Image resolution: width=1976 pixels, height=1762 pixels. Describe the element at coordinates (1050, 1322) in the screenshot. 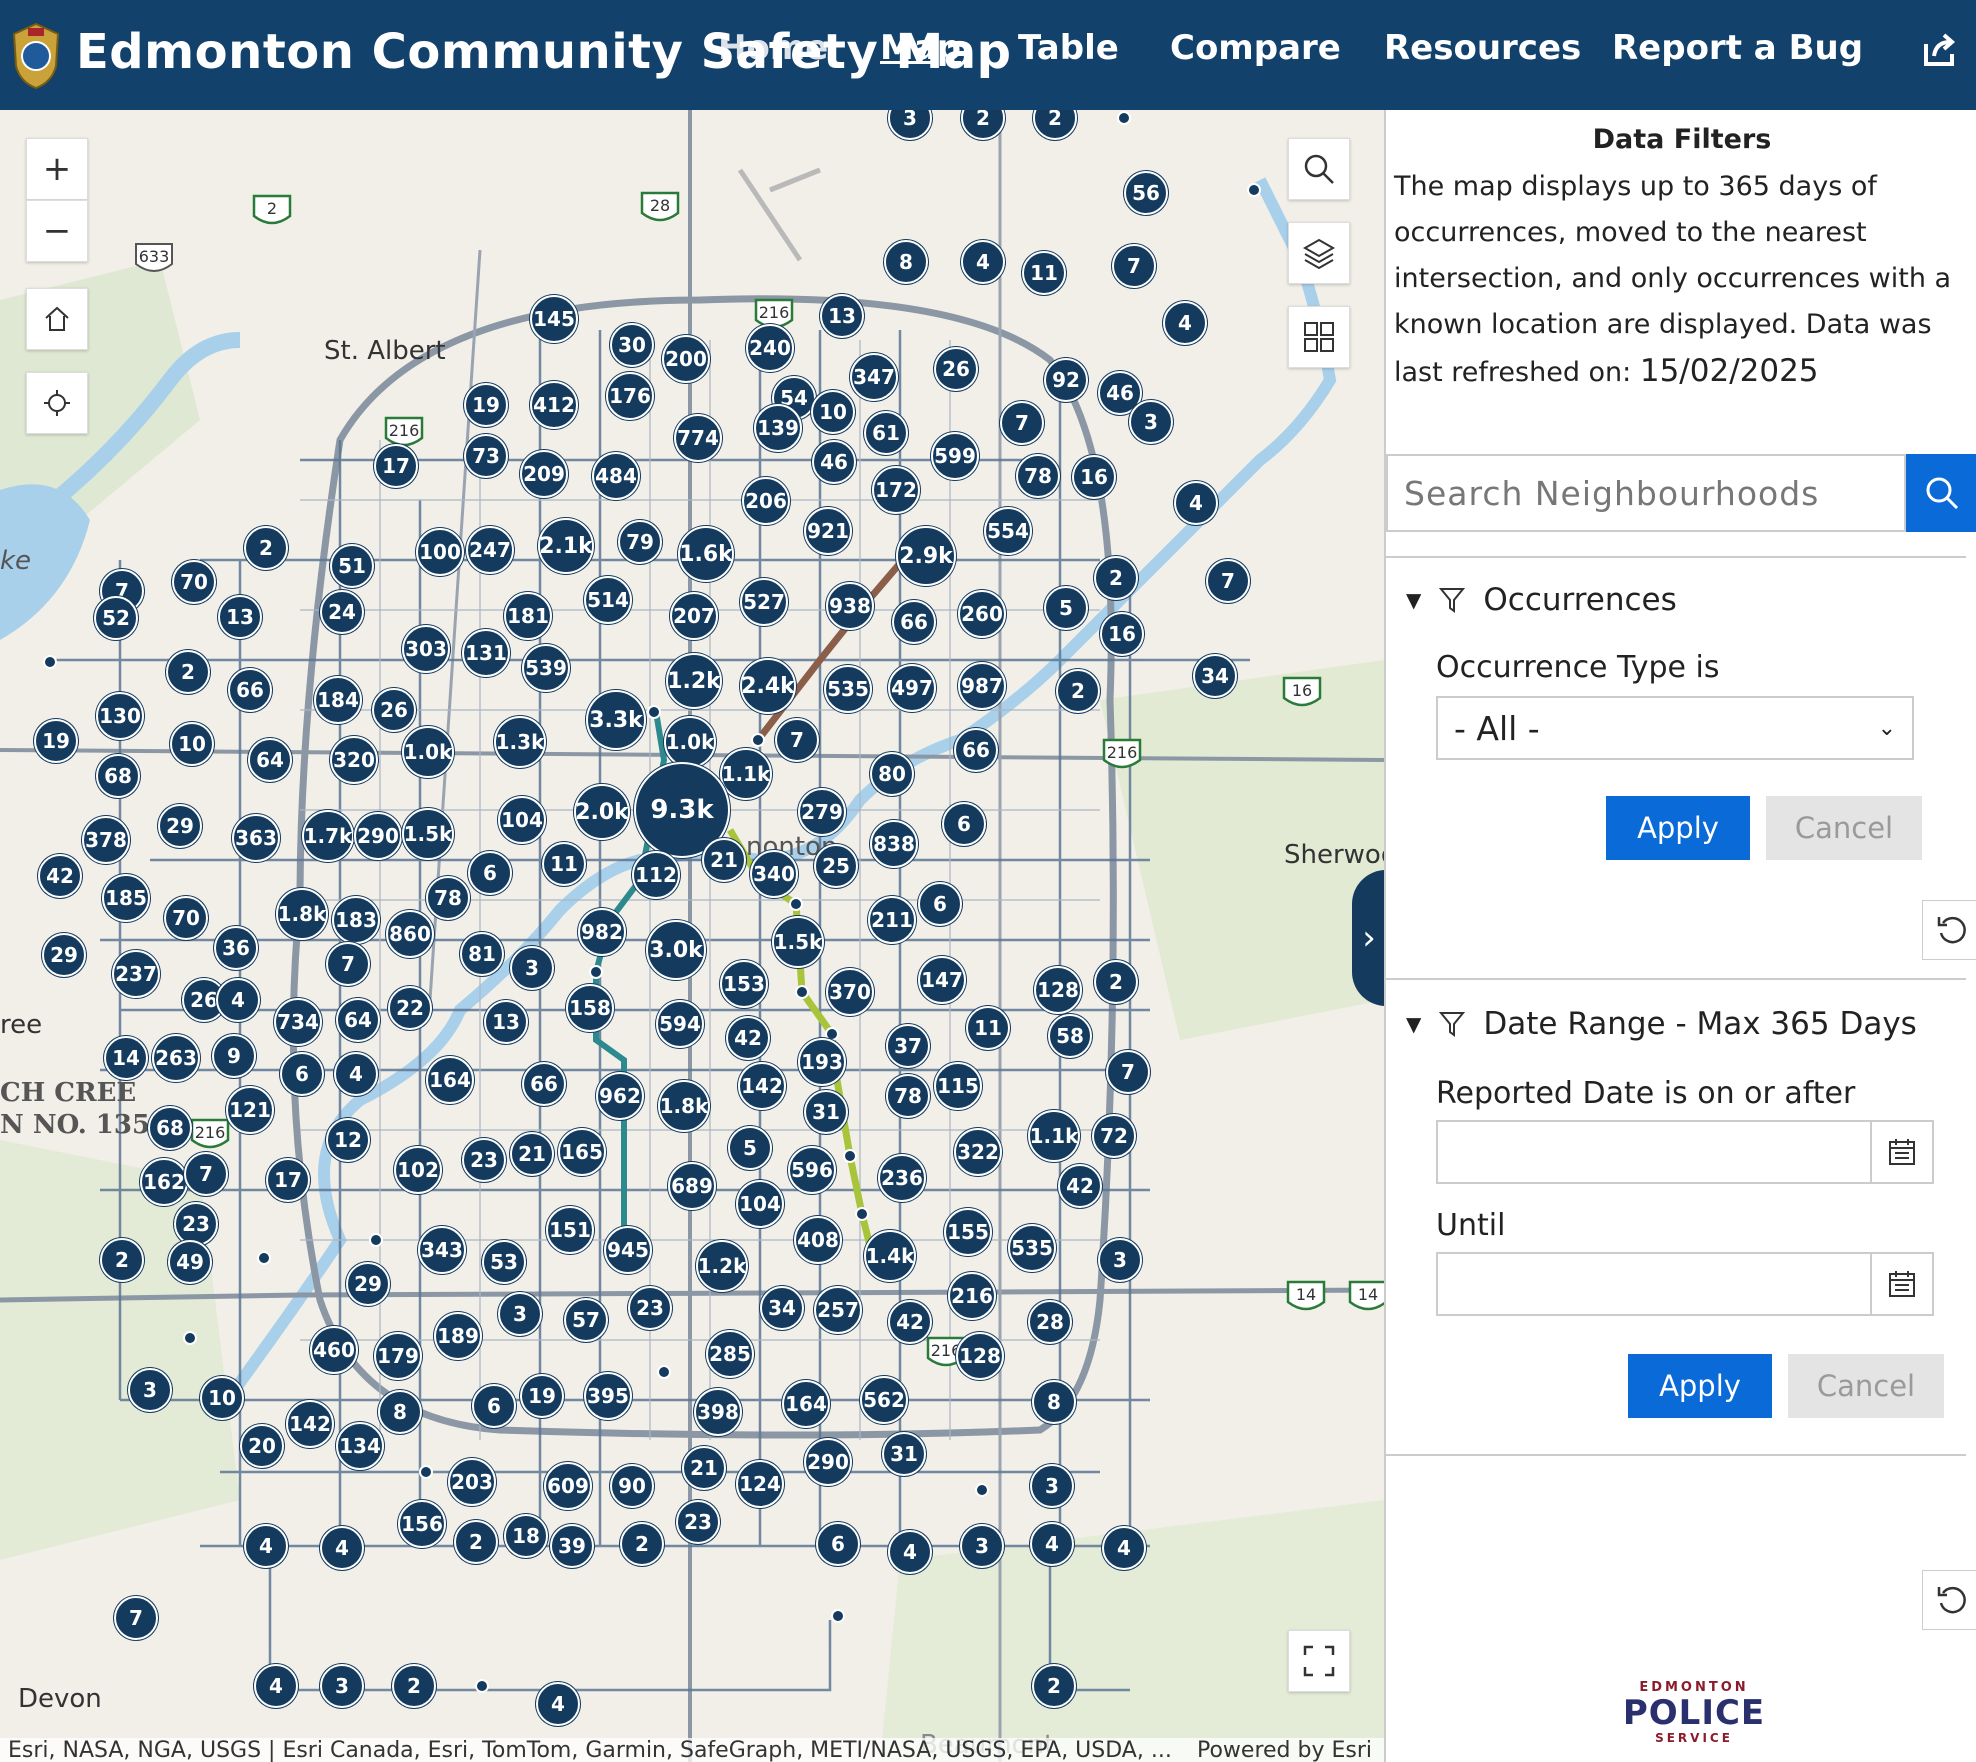

I see `occurrence-cluster: 28` at that location.